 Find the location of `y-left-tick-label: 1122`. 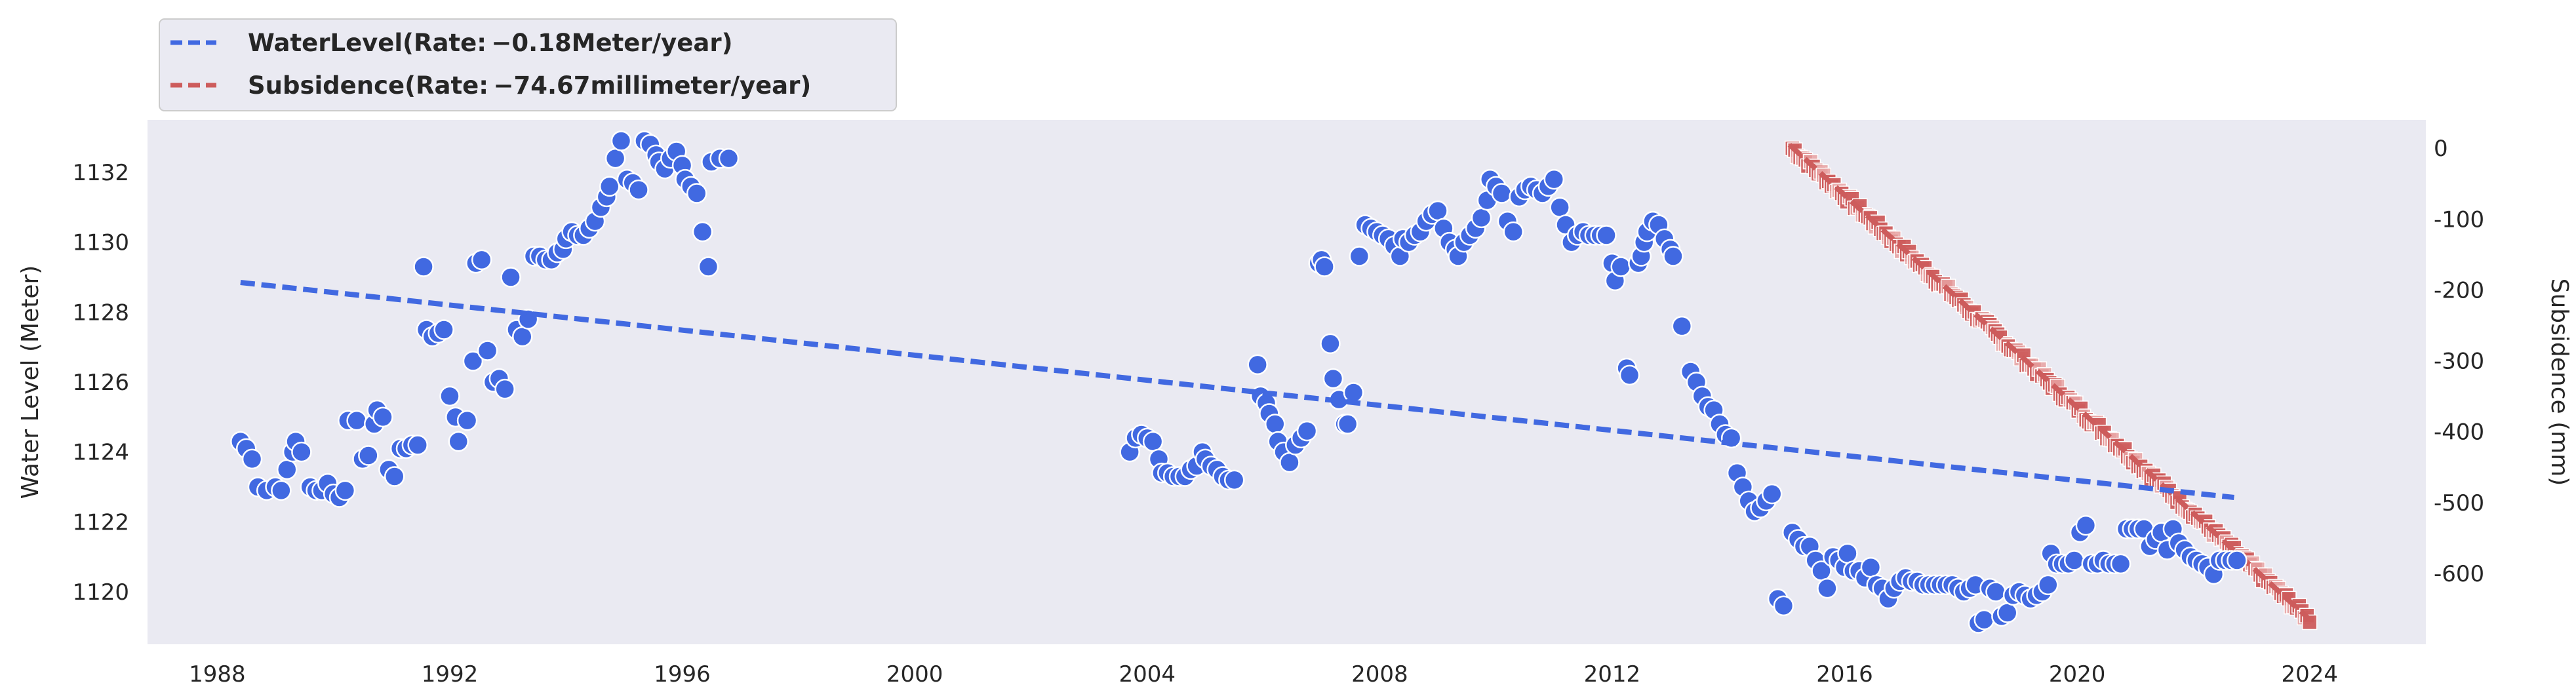

y-left-tick-label: 1122 is located at coordinates (100, 522).